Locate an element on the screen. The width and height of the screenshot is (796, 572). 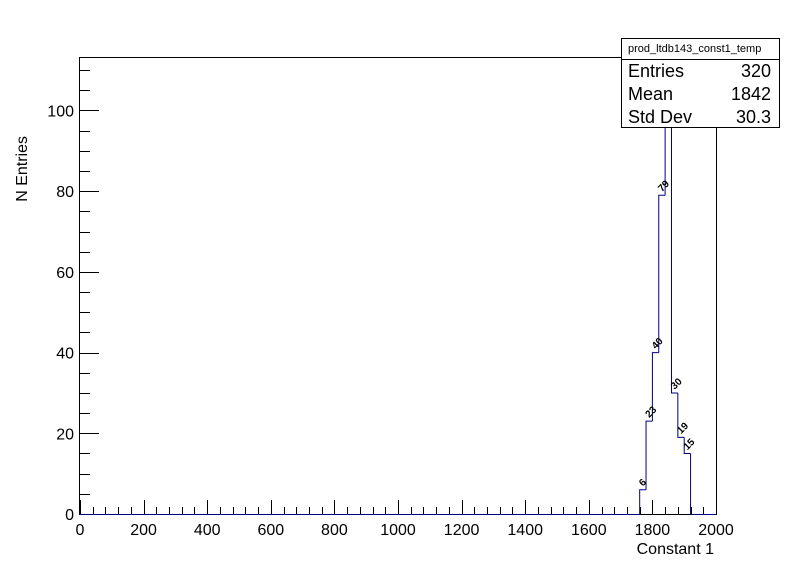
stats-stddev-key: Std Dev is located at coordinates (660, 117).